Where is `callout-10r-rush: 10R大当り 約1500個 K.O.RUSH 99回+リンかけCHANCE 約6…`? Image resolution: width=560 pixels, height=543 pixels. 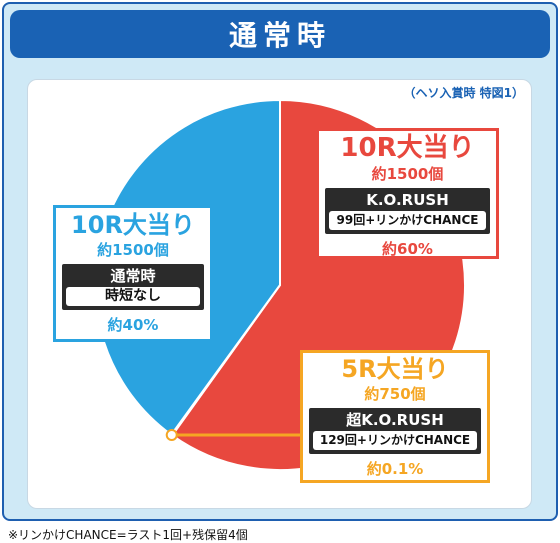 callout-10r-rush: 10R大当り 約1500個 K.O.RUSH 99回+リンかけCHANCE 約6… is located at coordinates (407, 193).